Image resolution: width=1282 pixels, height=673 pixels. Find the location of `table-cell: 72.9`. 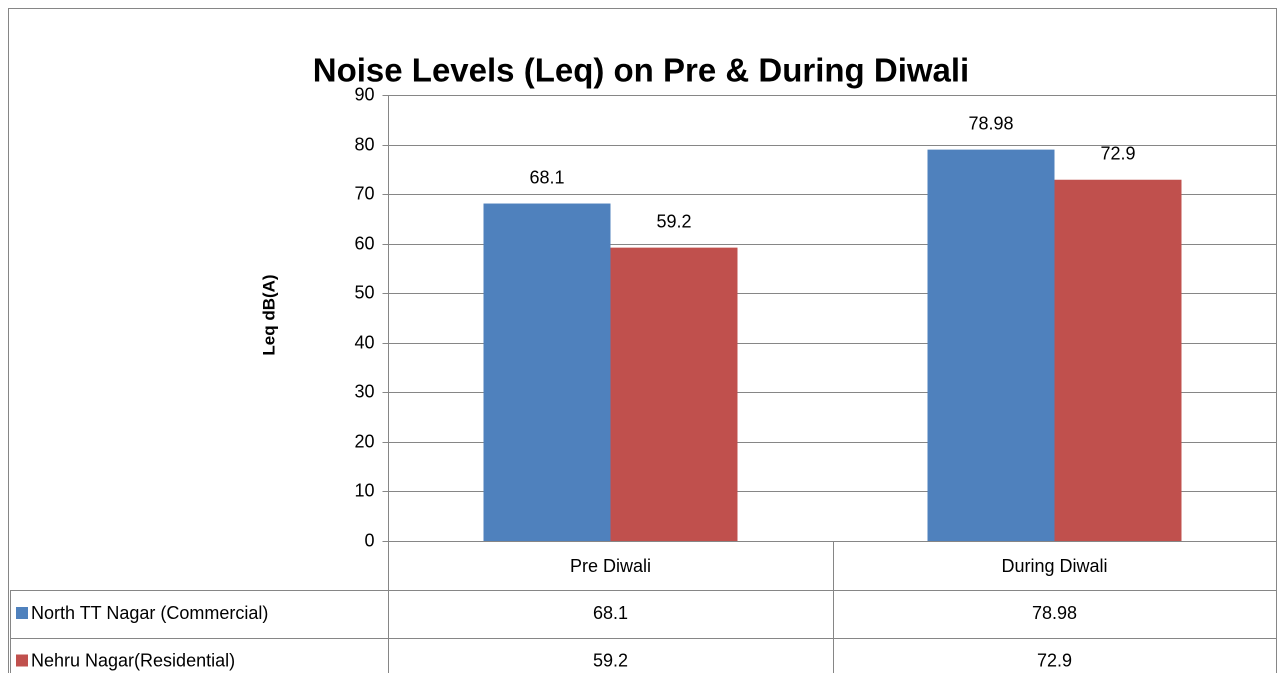

table-cell: 72.9 is located at coordinates (1054, 660).